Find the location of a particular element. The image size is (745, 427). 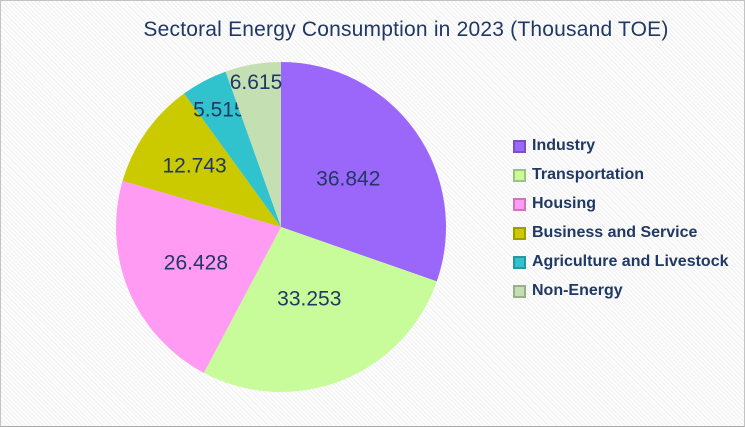

pie-value-label-transportation: 33.253 is located at coordinates (309, 299).